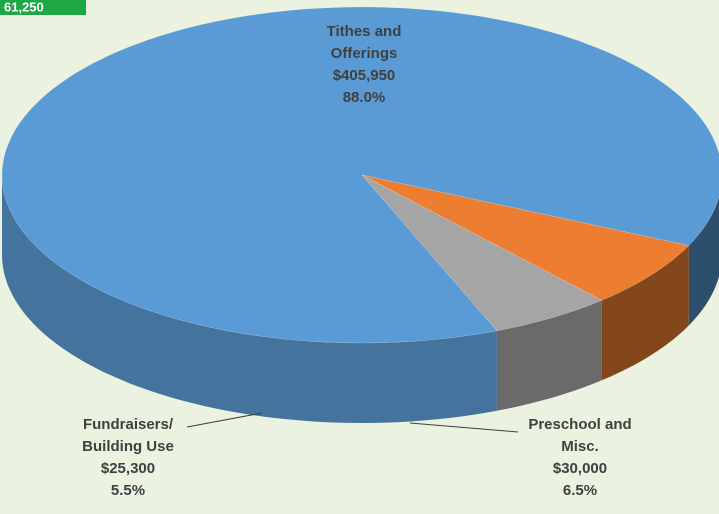 This screenshot has width=719, height=514. I want to click on category-label: Offerings, so click(364, 53).